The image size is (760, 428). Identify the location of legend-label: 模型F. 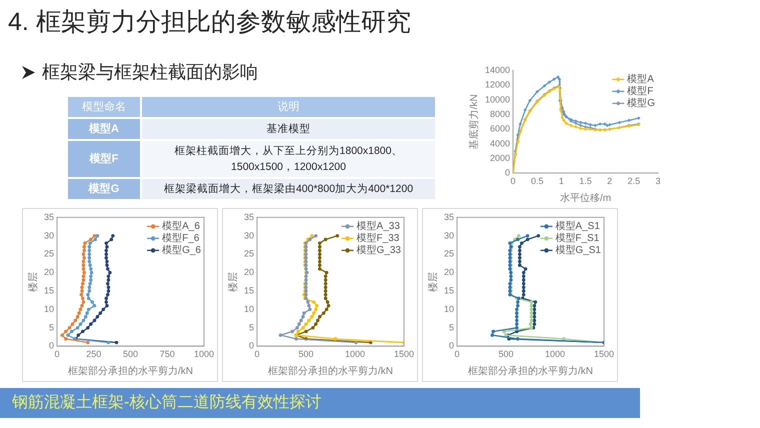
(640, 91).